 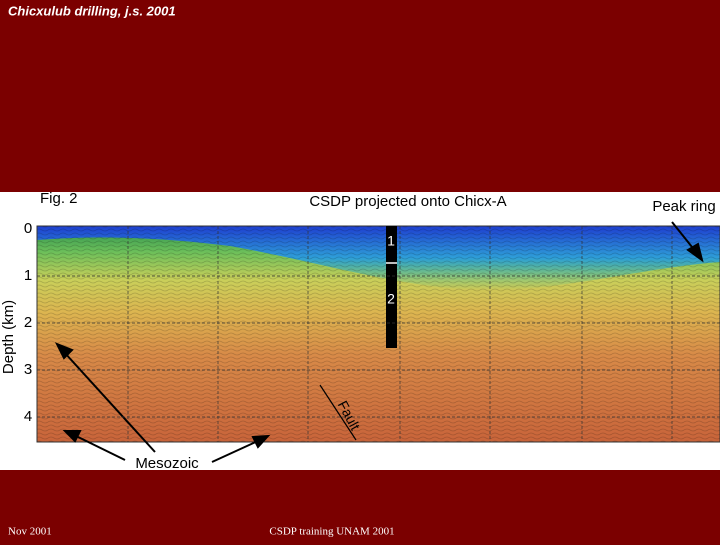 What do you see at coordinates (28, 369) in the screenshot?
I see `y-tick-label: 3` at bounding box center [28, 369].